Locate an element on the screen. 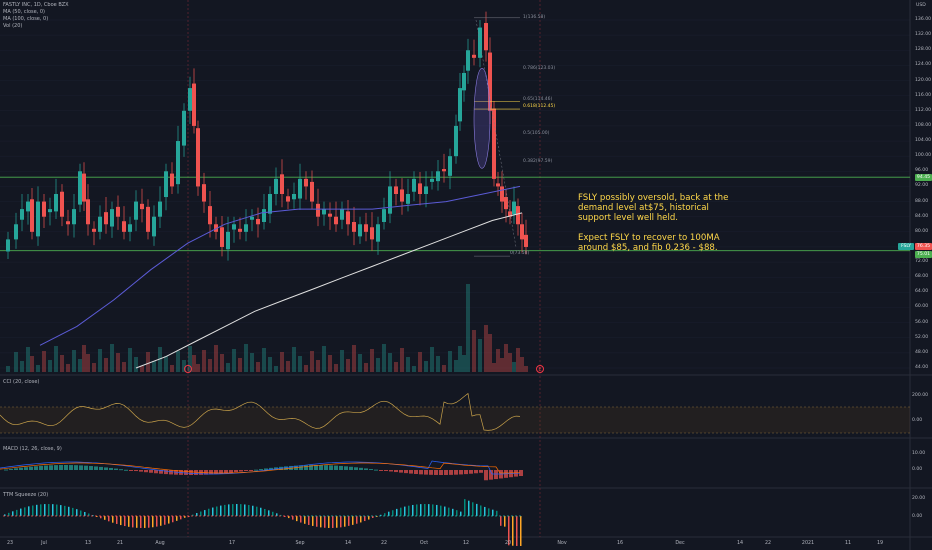 This screenshot has width=932, height=550. earnings-flag-icon: I is located at coordinates (188, 369).